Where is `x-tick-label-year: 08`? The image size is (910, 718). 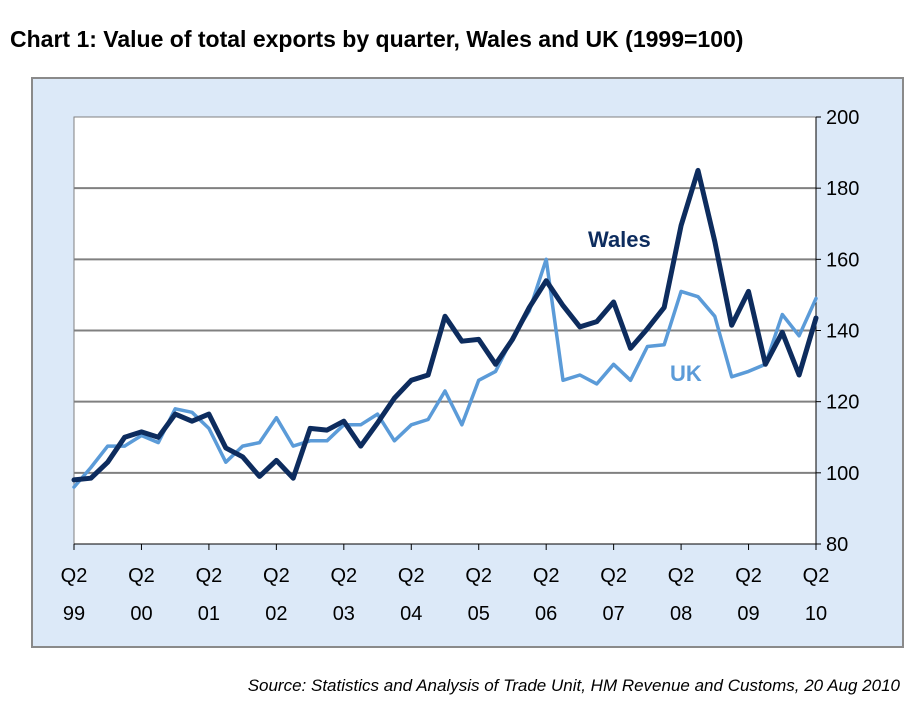 x-tick-label-year: 08 is located at coordinates (681, 614).